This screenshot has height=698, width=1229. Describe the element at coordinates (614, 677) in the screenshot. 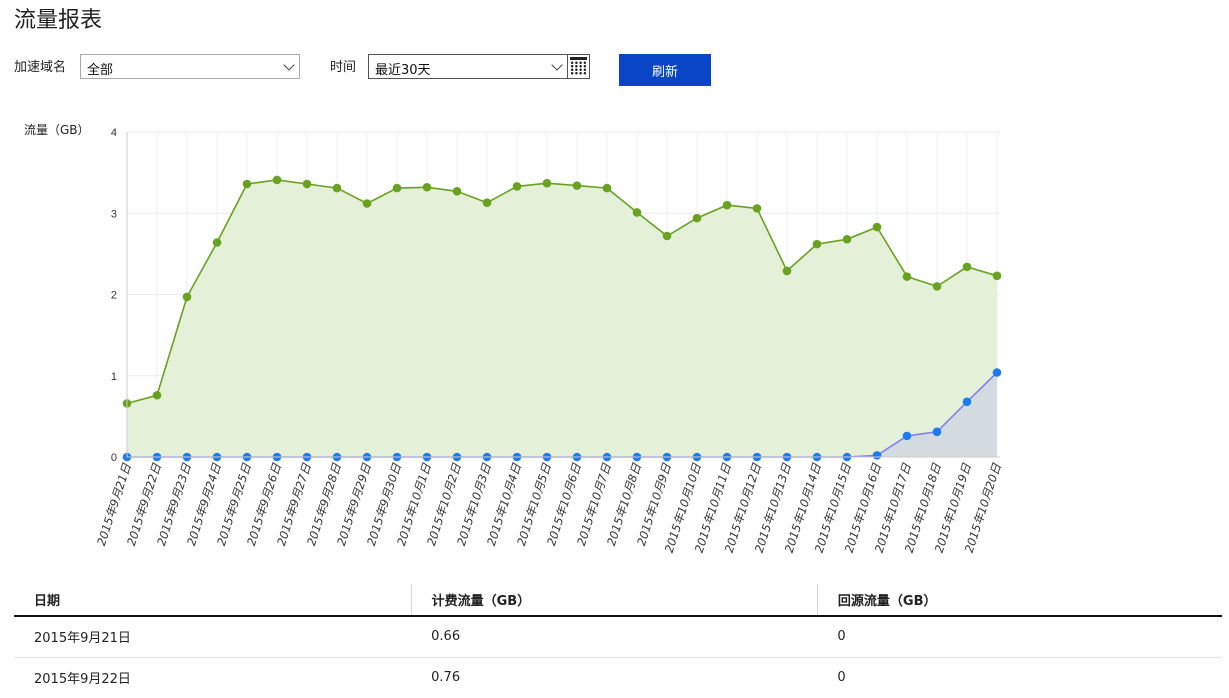

I see `table-cell-billed: 0.76` at that location.